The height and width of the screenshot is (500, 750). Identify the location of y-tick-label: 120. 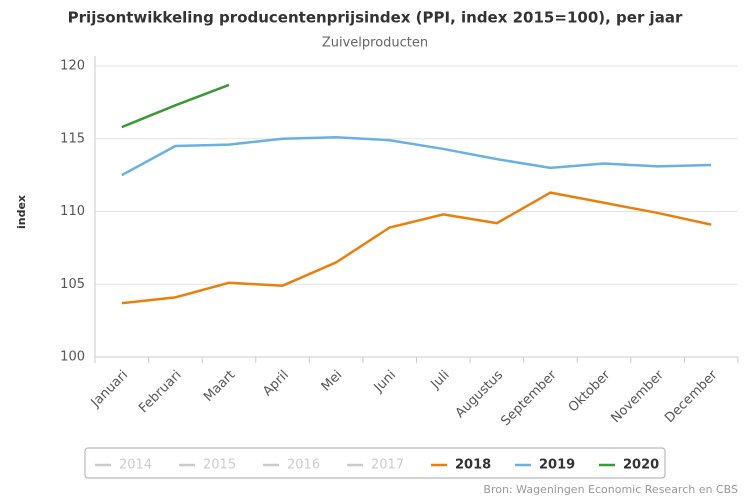
(72, 66).